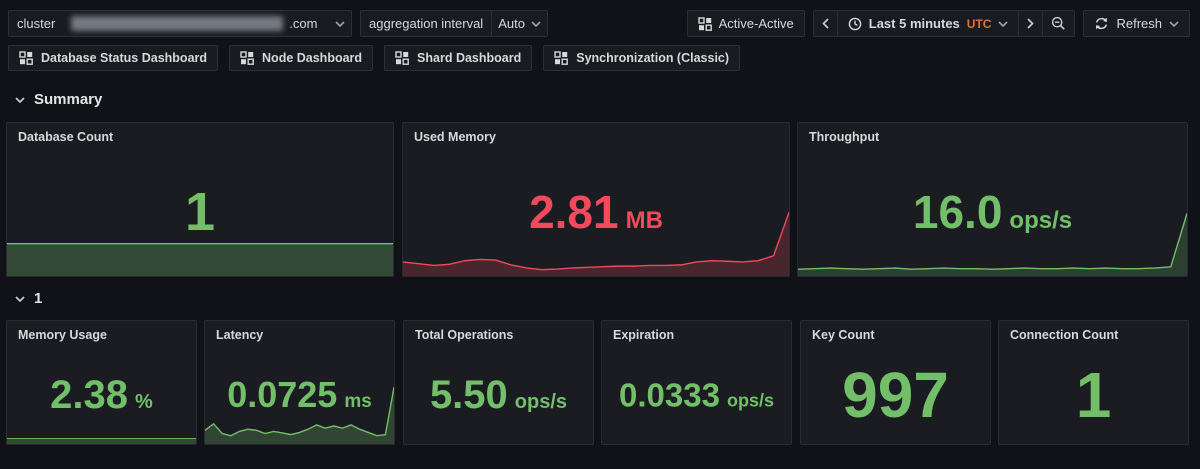 This screenshot has width=1200, height=469. Describe the element at coordinates (957, 211) in the screenshot. I see `stat-number: 16.0` at that location.